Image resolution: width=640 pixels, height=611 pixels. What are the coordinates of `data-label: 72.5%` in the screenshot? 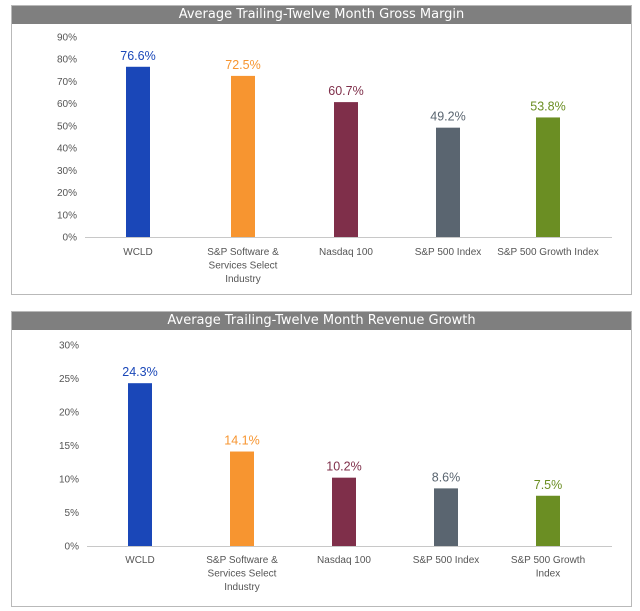 It's located at (242, 65).